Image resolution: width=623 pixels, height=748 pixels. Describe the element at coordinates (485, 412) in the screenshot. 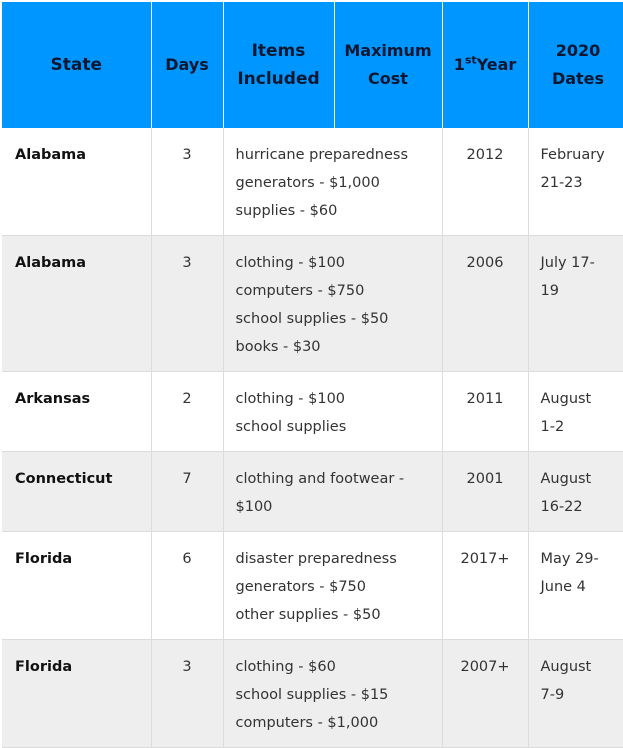

I see `cell-first-year: 2011` at that location.